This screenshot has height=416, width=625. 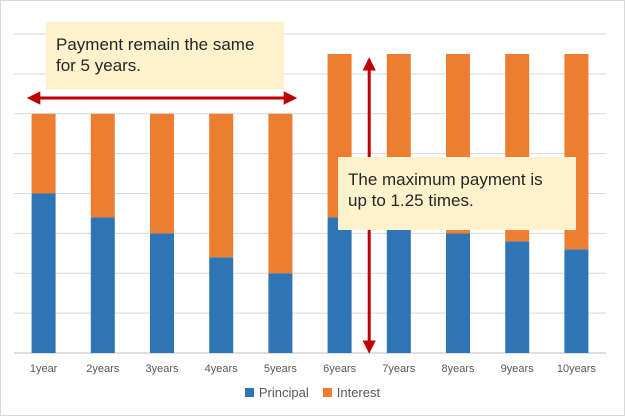 What do you see at coordinates (283, 392) in the screenshot?
I see `legend-label-principal: Principal` at bounding box center [283, 392].